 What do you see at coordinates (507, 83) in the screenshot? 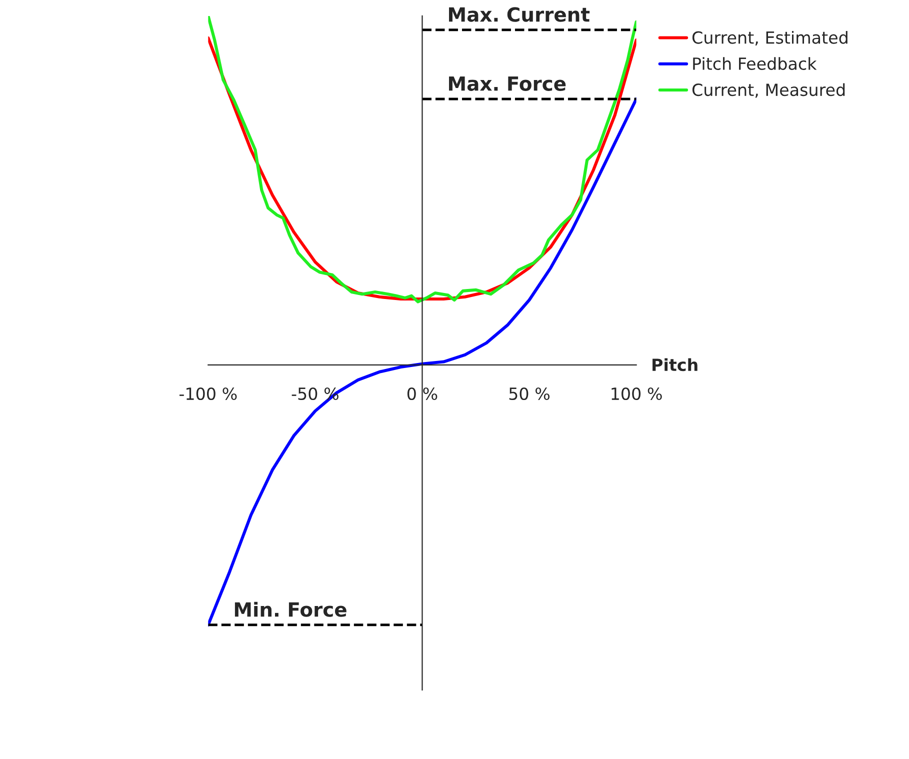
I see `series-label: Max. Force` at bounding box center [507, 83].